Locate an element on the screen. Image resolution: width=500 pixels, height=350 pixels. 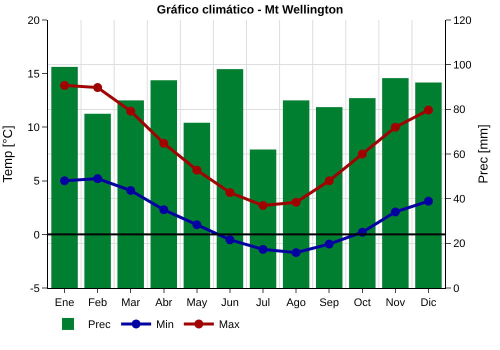
y-tick-label: 0 is located at coordinates (37, 235).